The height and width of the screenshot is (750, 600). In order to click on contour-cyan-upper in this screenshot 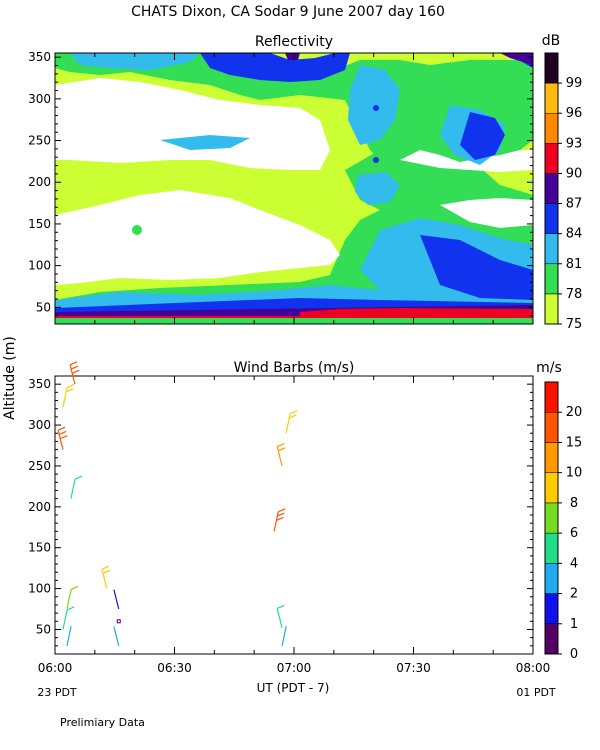, I will do `click(374, 105)`.